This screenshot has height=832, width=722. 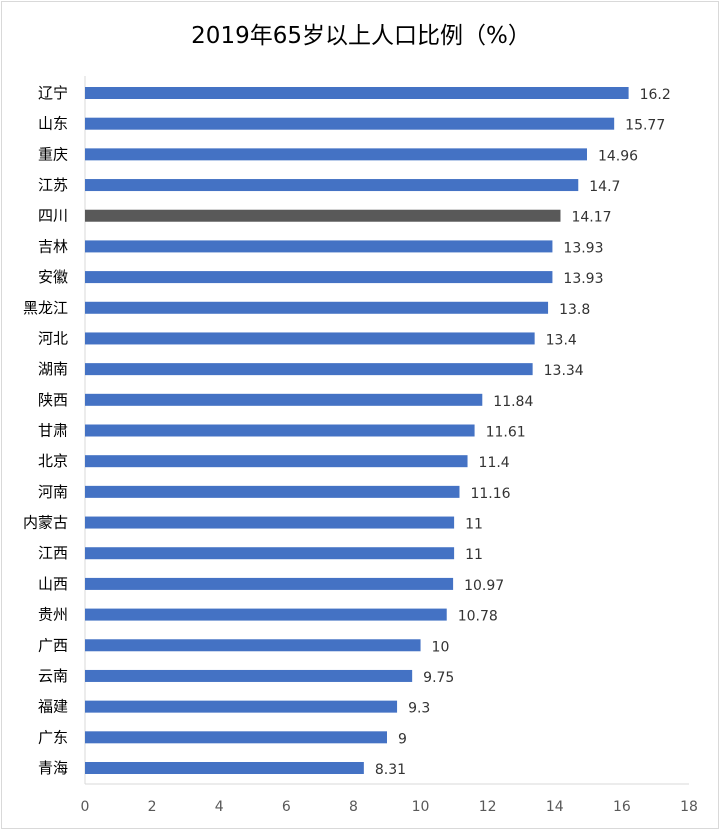 I want to click on x-tick-label: 2, so click(x=152, y=807).